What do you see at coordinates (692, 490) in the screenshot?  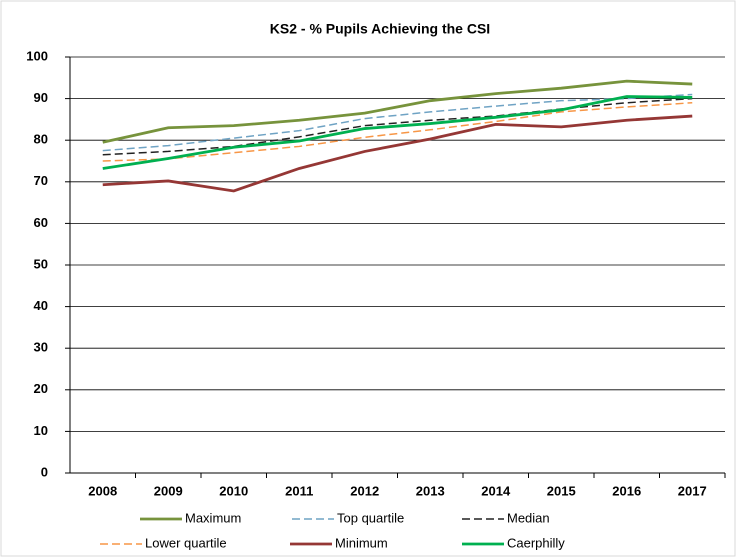 I see `x-tick-label: 2017` at bounding box center [692, 490].